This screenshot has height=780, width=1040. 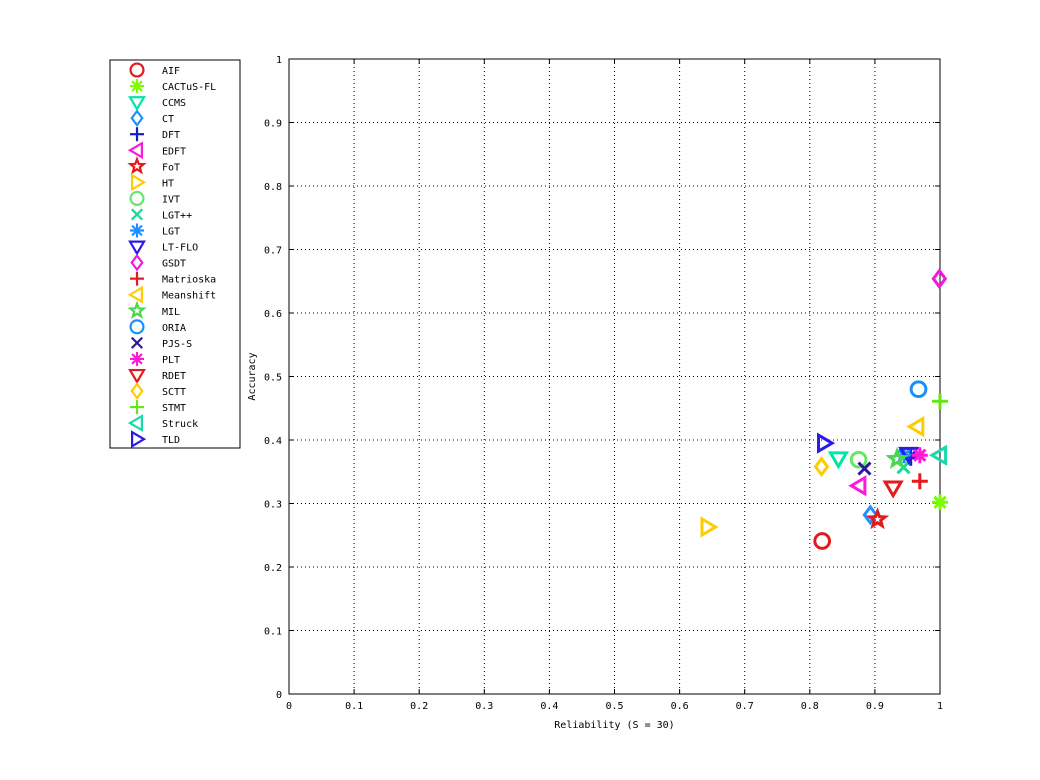 What do you see at coordinates (680, 706) in the screenshot?
I see `x-tick-label: 0.6` at bounding box center [680, 706].